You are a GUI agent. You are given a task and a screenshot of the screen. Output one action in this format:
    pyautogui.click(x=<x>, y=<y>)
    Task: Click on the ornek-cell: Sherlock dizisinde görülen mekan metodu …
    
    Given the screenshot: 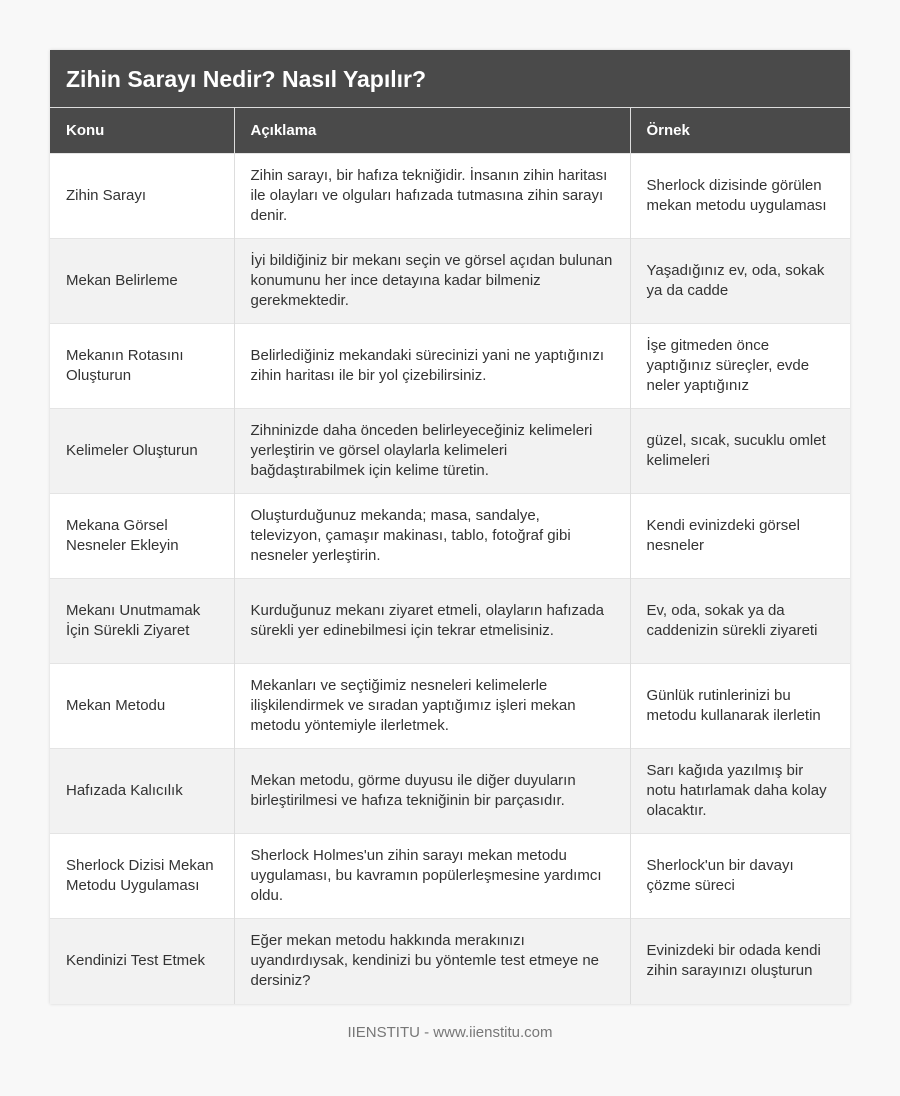 What is the action you would take?
    pyautogui.click(x=740, y=196)
    